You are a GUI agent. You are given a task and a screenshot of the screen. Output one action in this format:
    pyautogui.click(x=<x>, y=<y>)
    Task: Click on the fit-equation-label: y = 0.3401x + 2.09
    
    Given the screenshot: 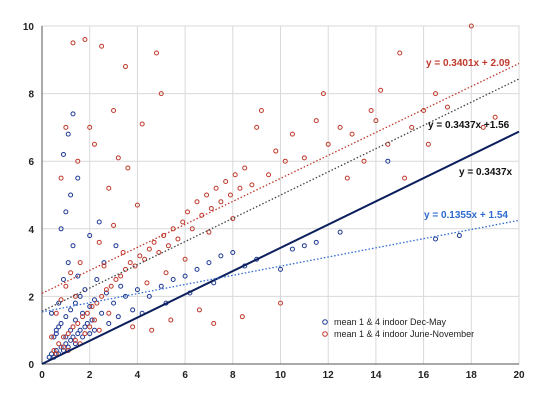 What is the action you would take?
    pyautogui.click(x=468, y=63)
    